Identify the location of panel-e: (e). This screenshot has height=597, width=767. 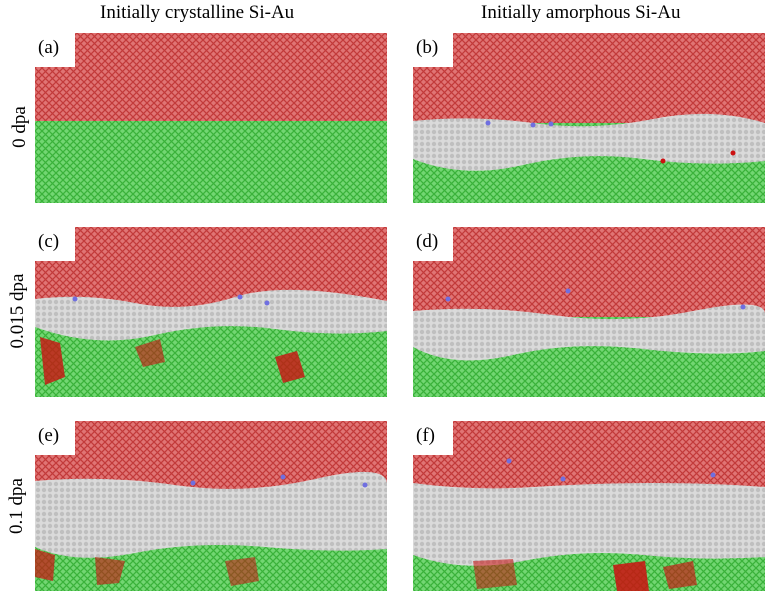
(211, 506).